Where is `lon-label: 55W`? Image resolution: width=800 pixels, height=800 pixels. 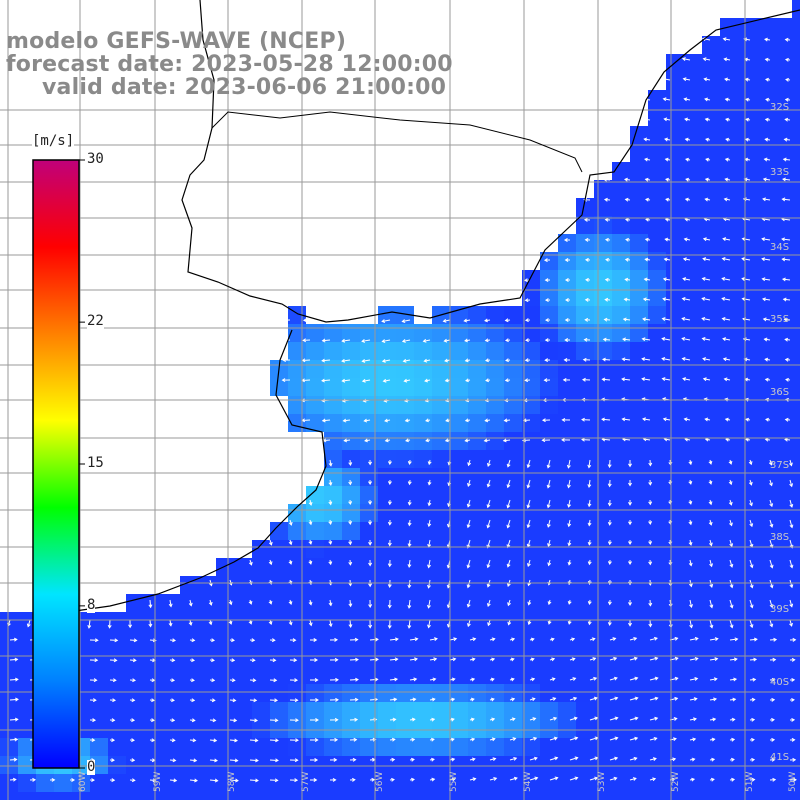 lon-label: 55W is located at coordinates (454, 782).